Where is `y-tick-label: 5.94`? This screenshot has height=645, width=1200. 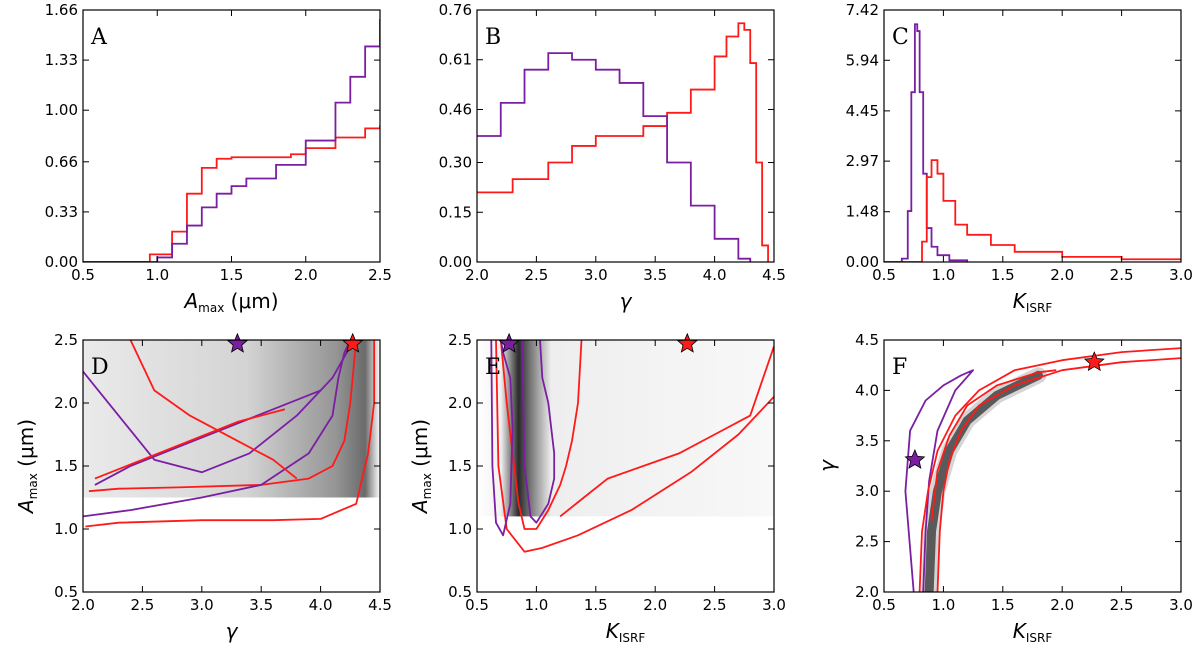
y-tick-label: 5.94 is located at coordinates (862, 60).